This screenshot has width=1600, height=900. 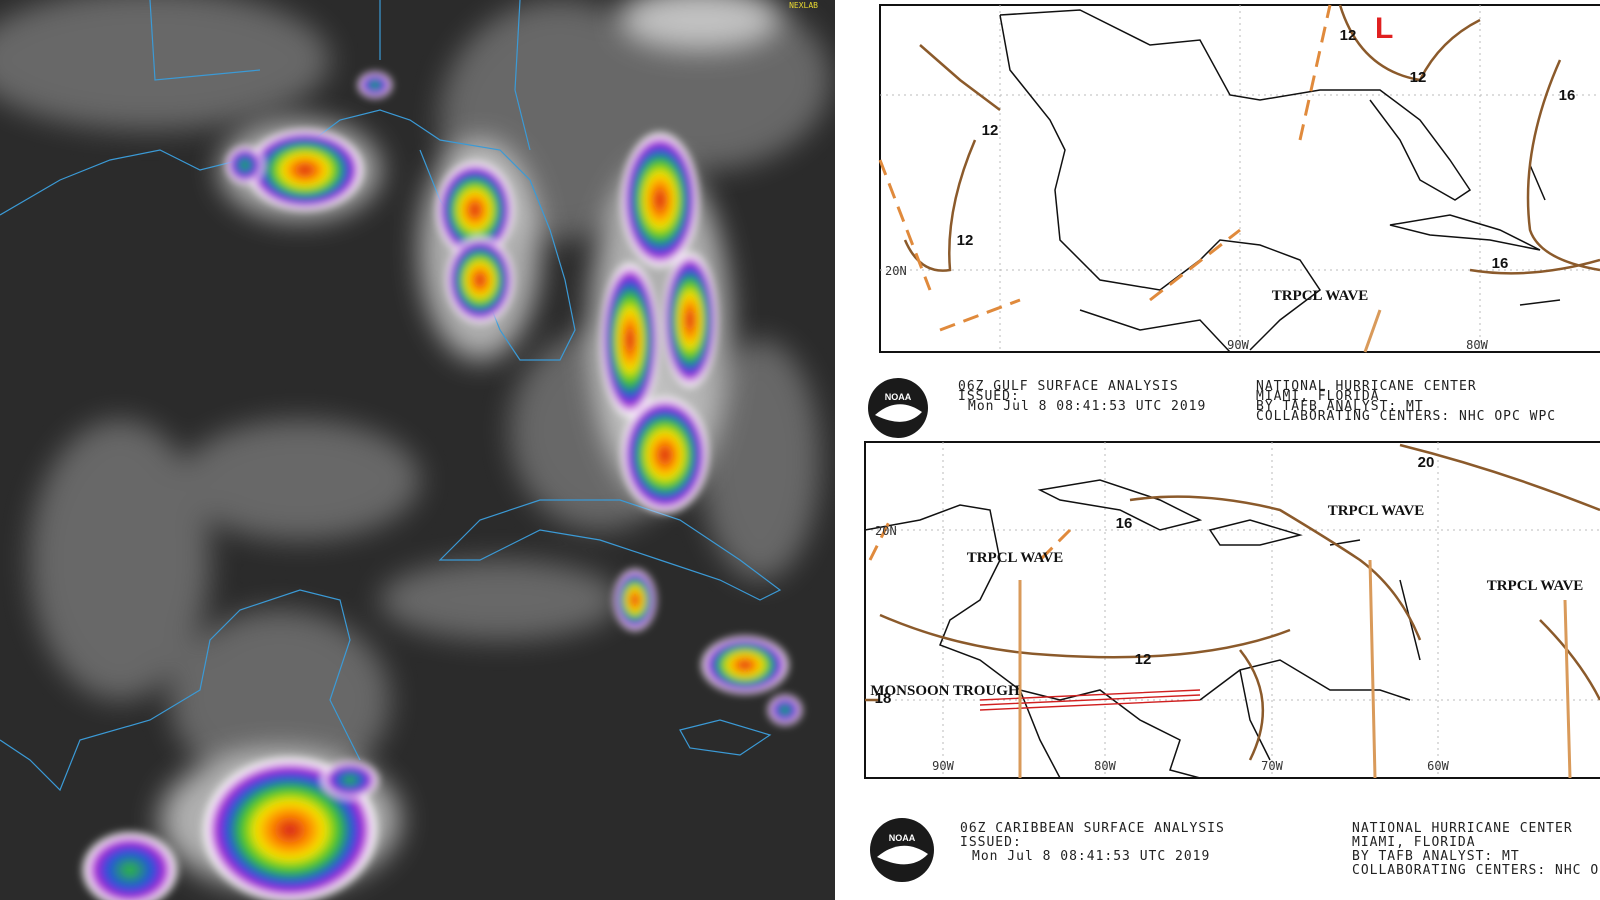 I want to click on lon-label: 70W, so click(x=1272, y=766).